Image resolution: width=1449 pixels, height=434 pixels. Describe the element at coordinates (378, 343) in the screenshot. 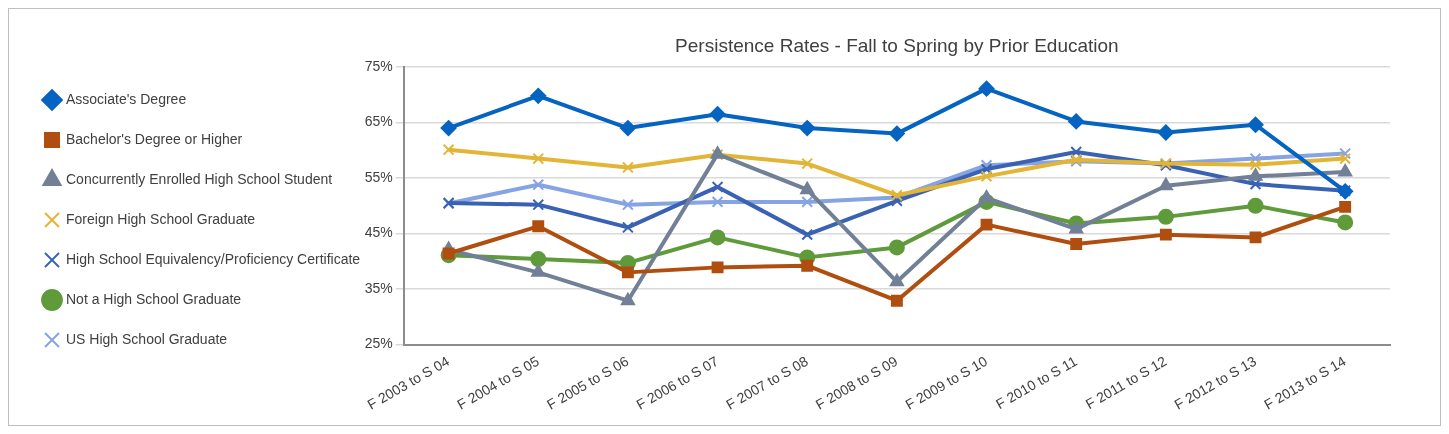

I see `y-tick-label: 25%` at that location.